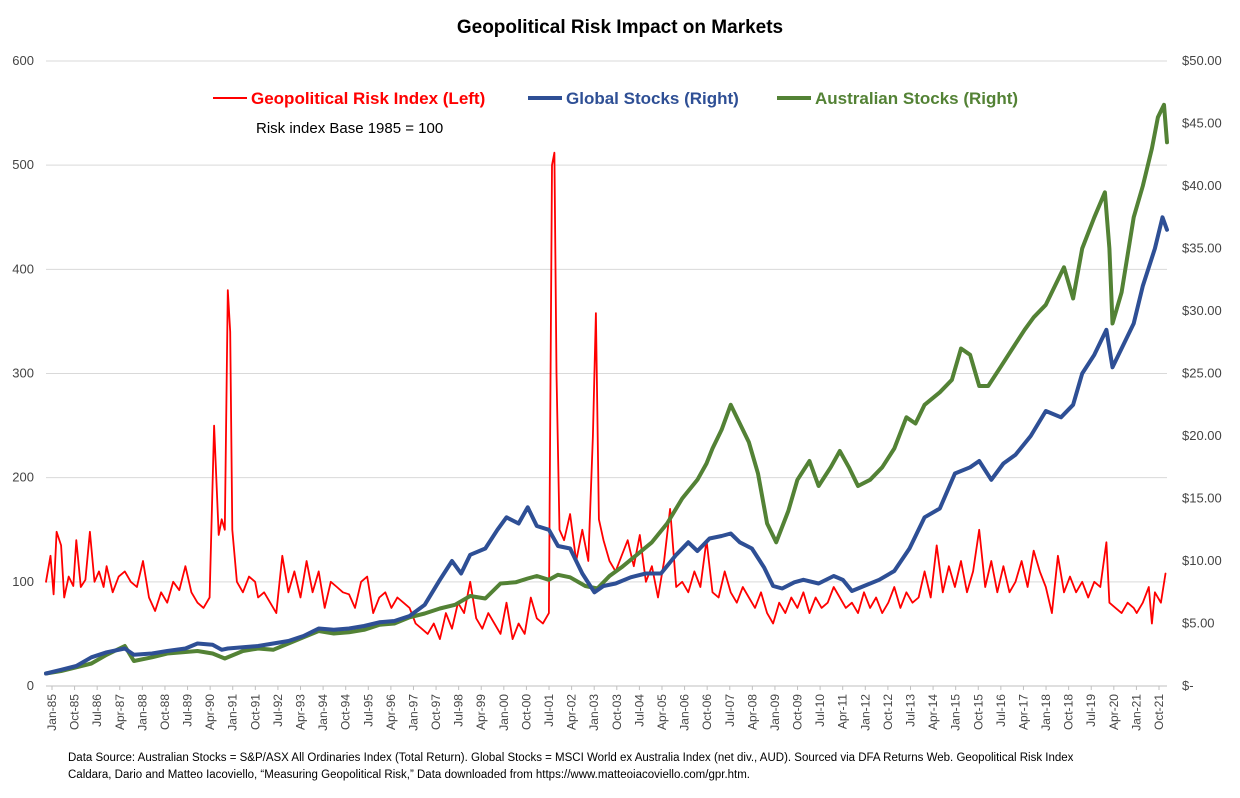 The width and height of the screenshot is (1240, 798). What do you see at coordinates (278, 710) in the screenshot?
I see `x-tick-label: Jul-92` at bounding box center [278, 710].